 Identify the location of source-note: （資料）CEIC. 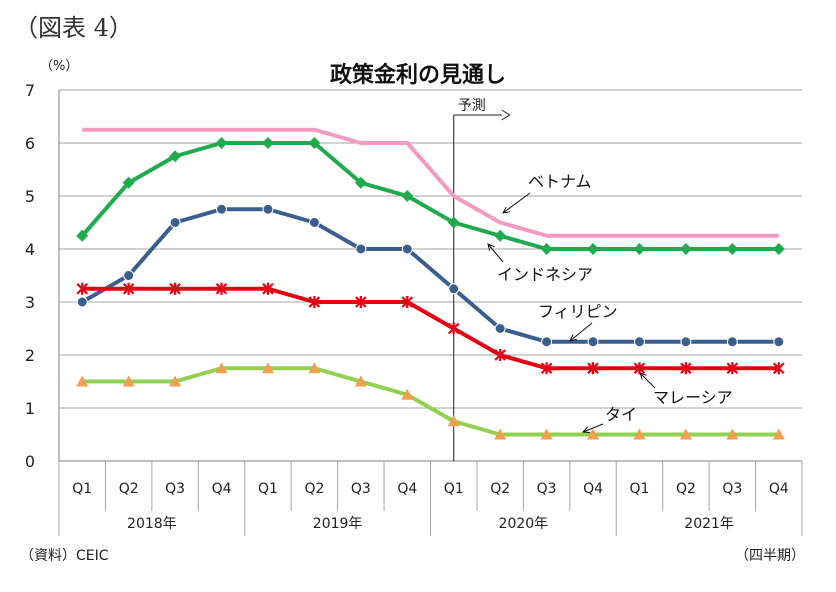
(64, 556).